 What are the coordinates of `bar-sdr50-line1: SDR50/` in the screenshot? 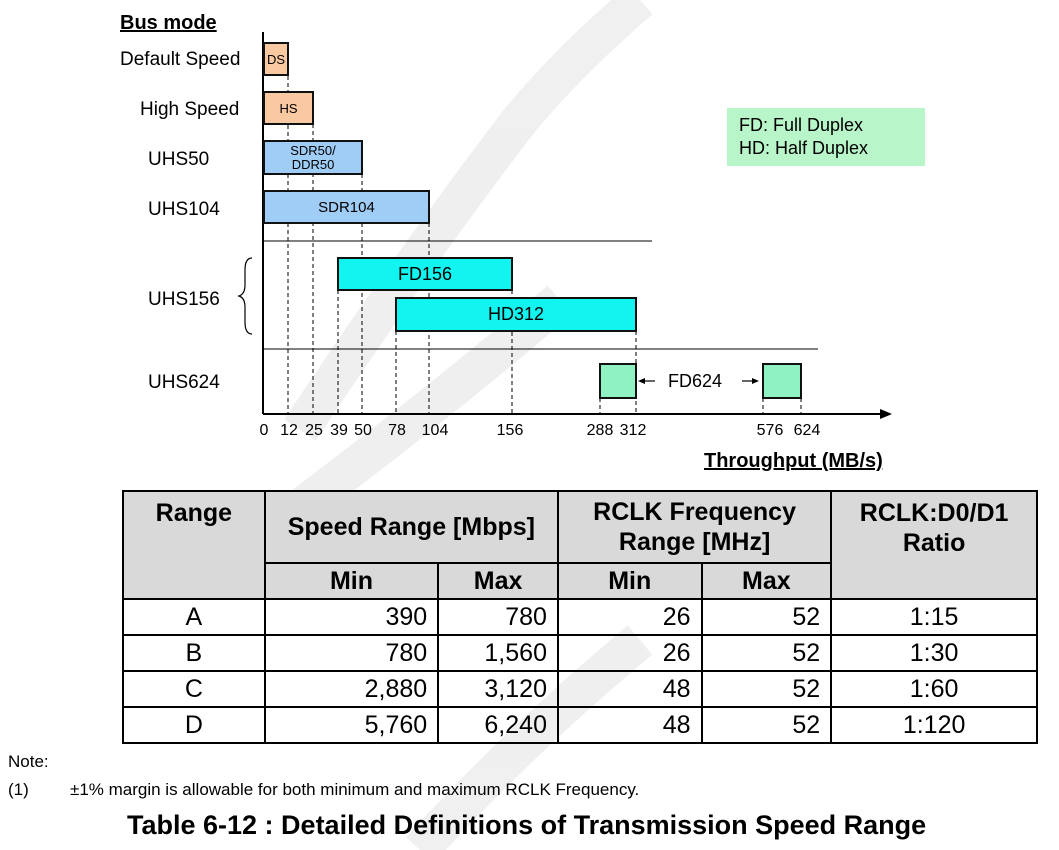 It's located at (313, 150).